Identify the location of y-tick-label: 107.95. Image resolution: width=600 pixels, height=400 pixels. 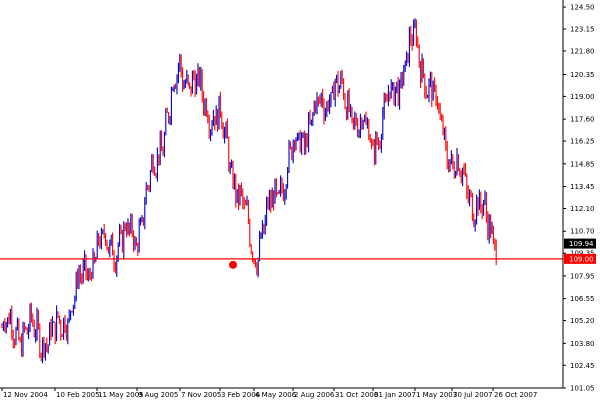
(582, 276).